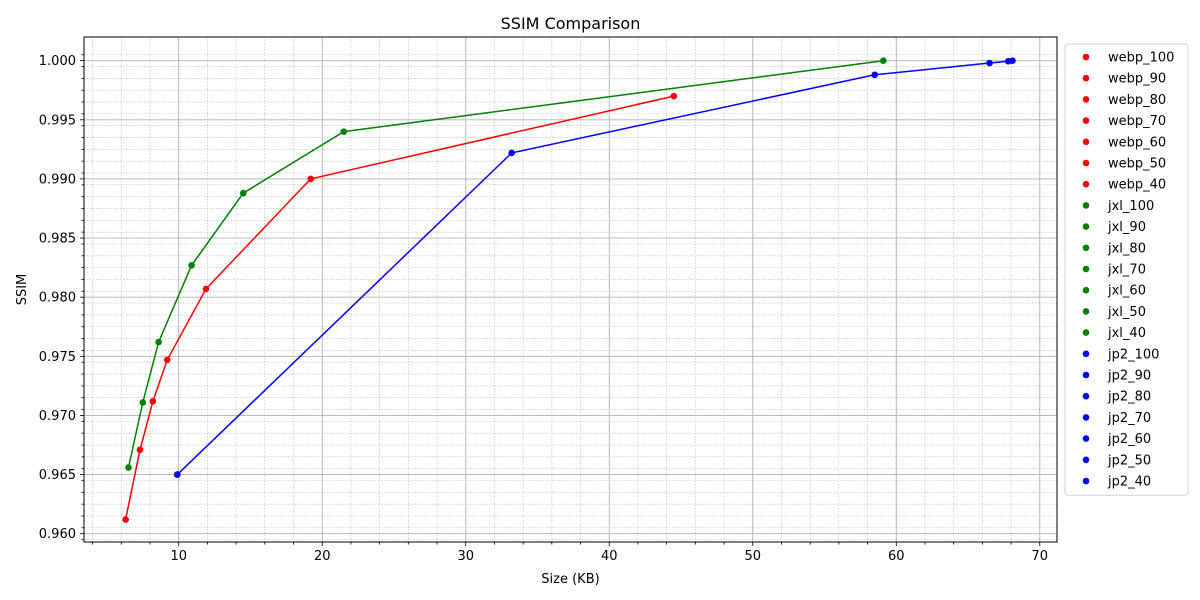  I want to click on legend-label: jxl_100, so click(1130, 206).